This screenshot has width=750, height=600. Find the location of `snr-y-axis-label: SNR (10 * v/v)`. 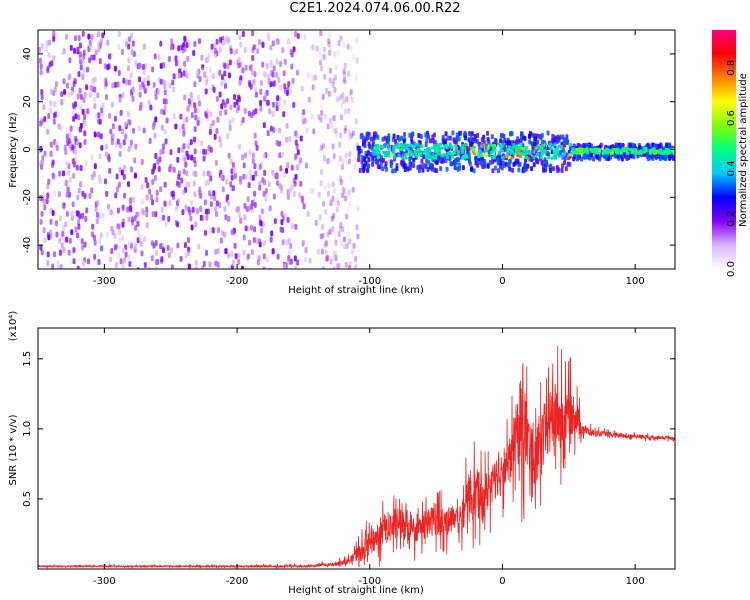

snr-y-axis-label: SNR (10 * v/v) is located at coordinates (13, 449).